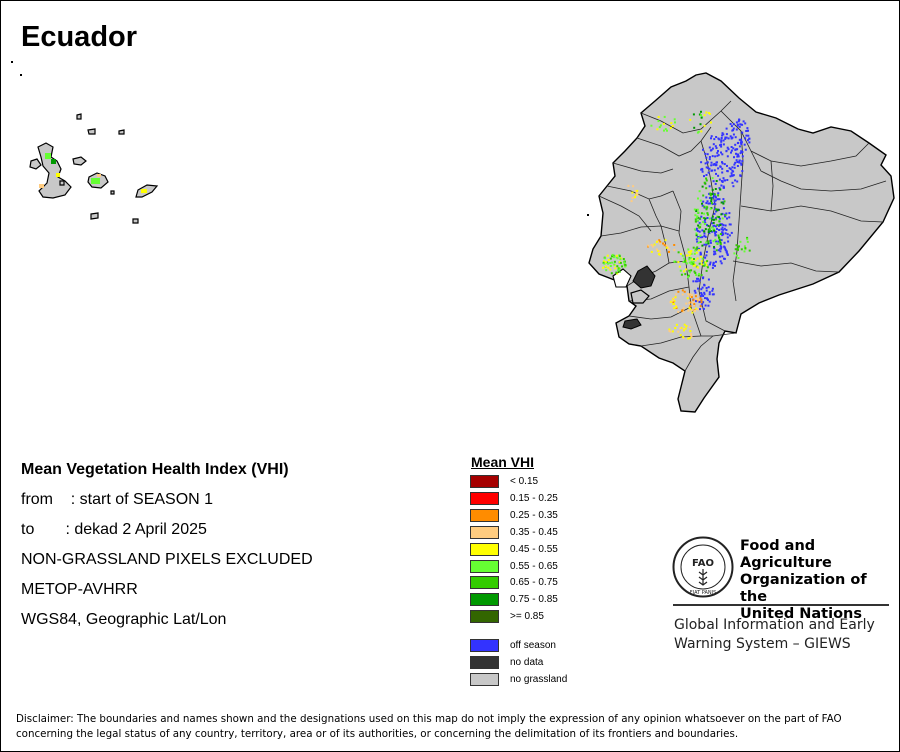 This screenshot has width=900, height=752. Describe the element at coordinates (786, 554) in the screenshot. I see `org-name-line: Food and Agriculture` at that location.